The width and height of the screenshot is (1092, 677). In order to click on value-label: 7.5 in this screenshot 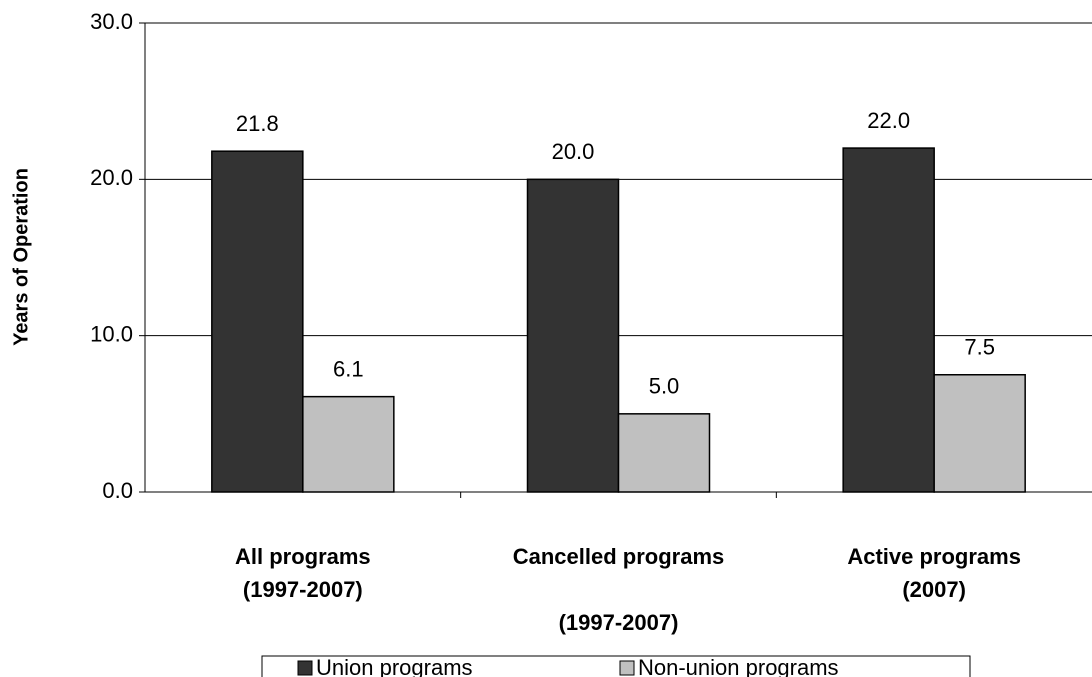, I will do `click(979, 347)`.